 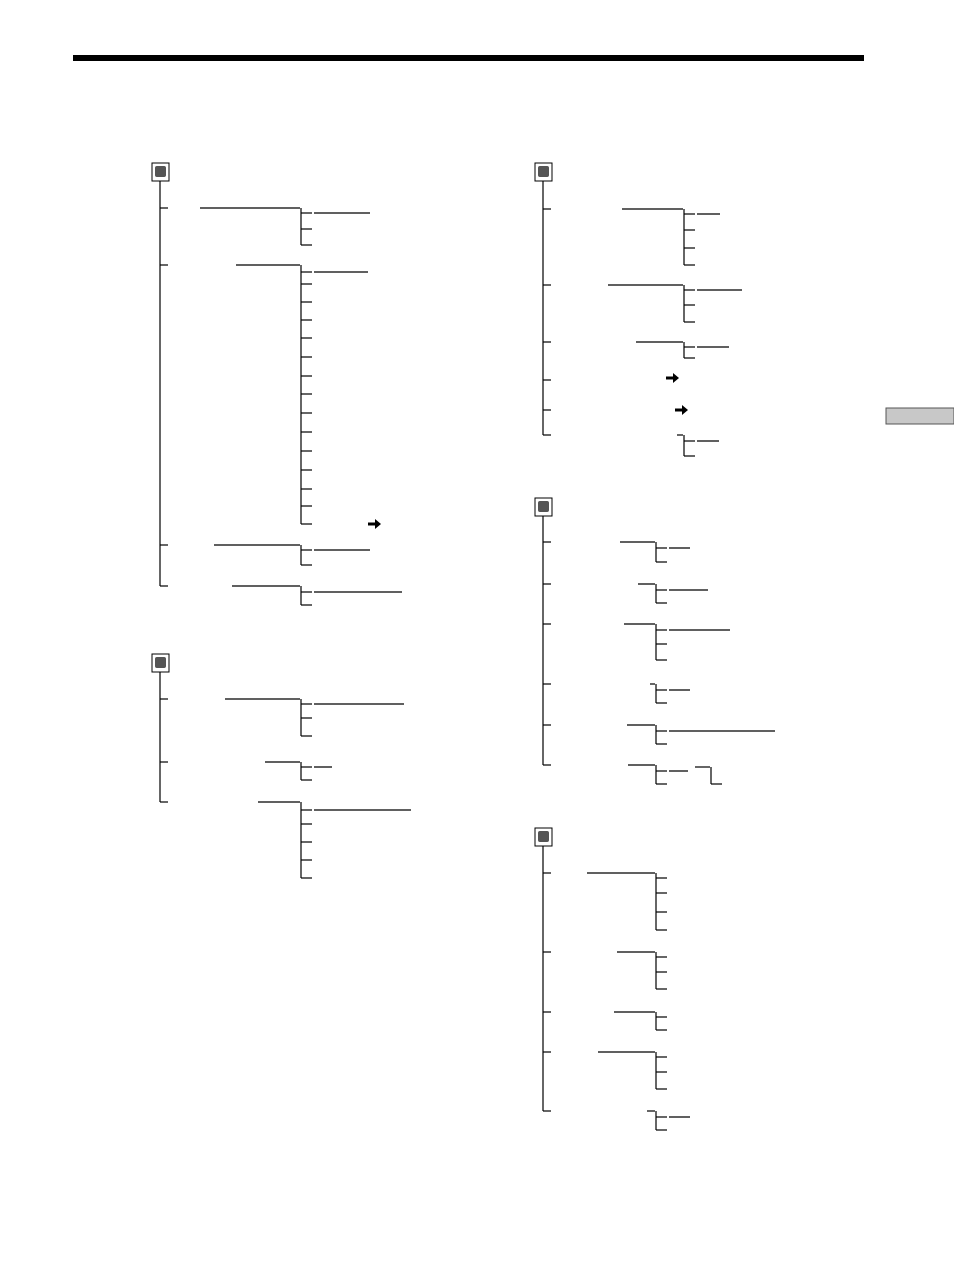 What do you see at coordinates (919, 416) in the screenshot?
I see `section-tab` at bounding box center [919, 416].